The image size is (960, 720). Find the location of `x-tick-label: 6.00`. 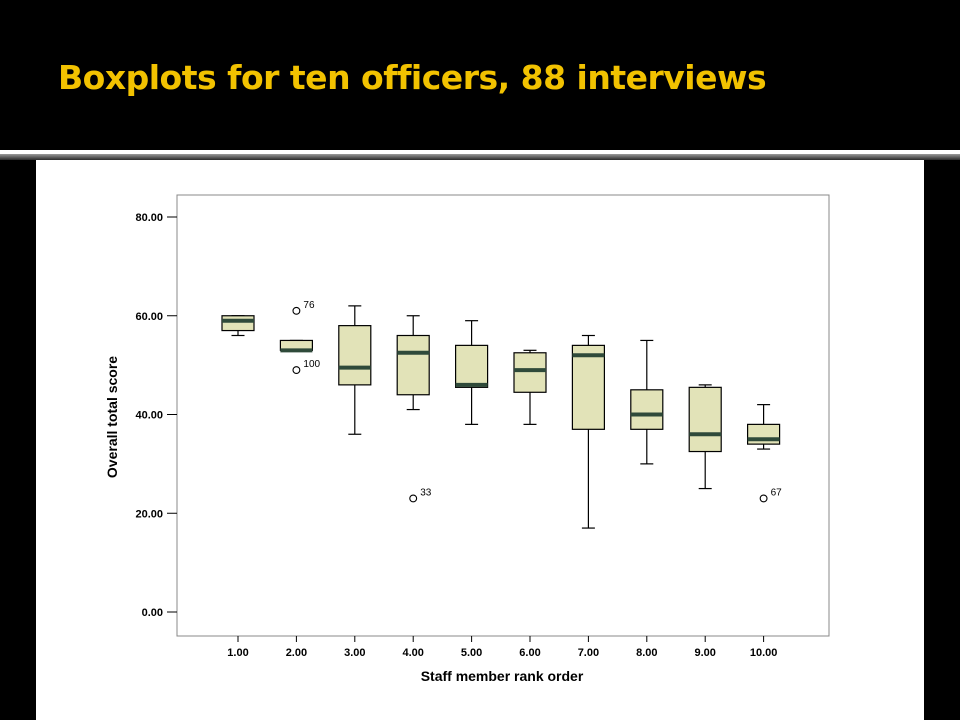

x-tick-label: 6.00 is located at coordinates (529, 653).